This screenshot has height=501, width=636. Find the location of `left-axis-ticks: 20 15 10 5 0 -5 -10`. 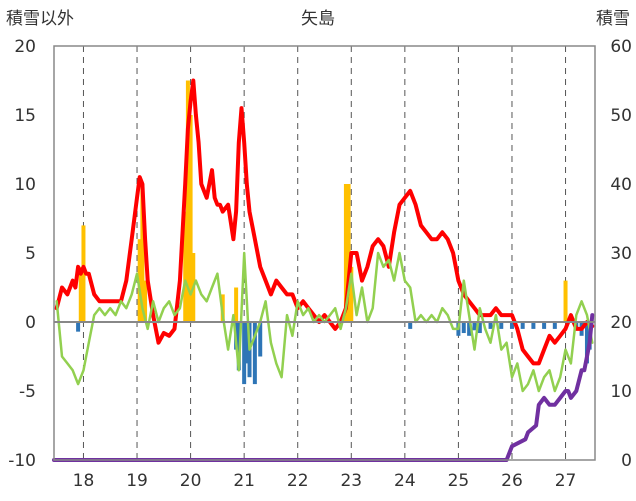

left-axis-ticks: 20 15 10 5 0 -5 -10 is located at coordinates (22, 254).